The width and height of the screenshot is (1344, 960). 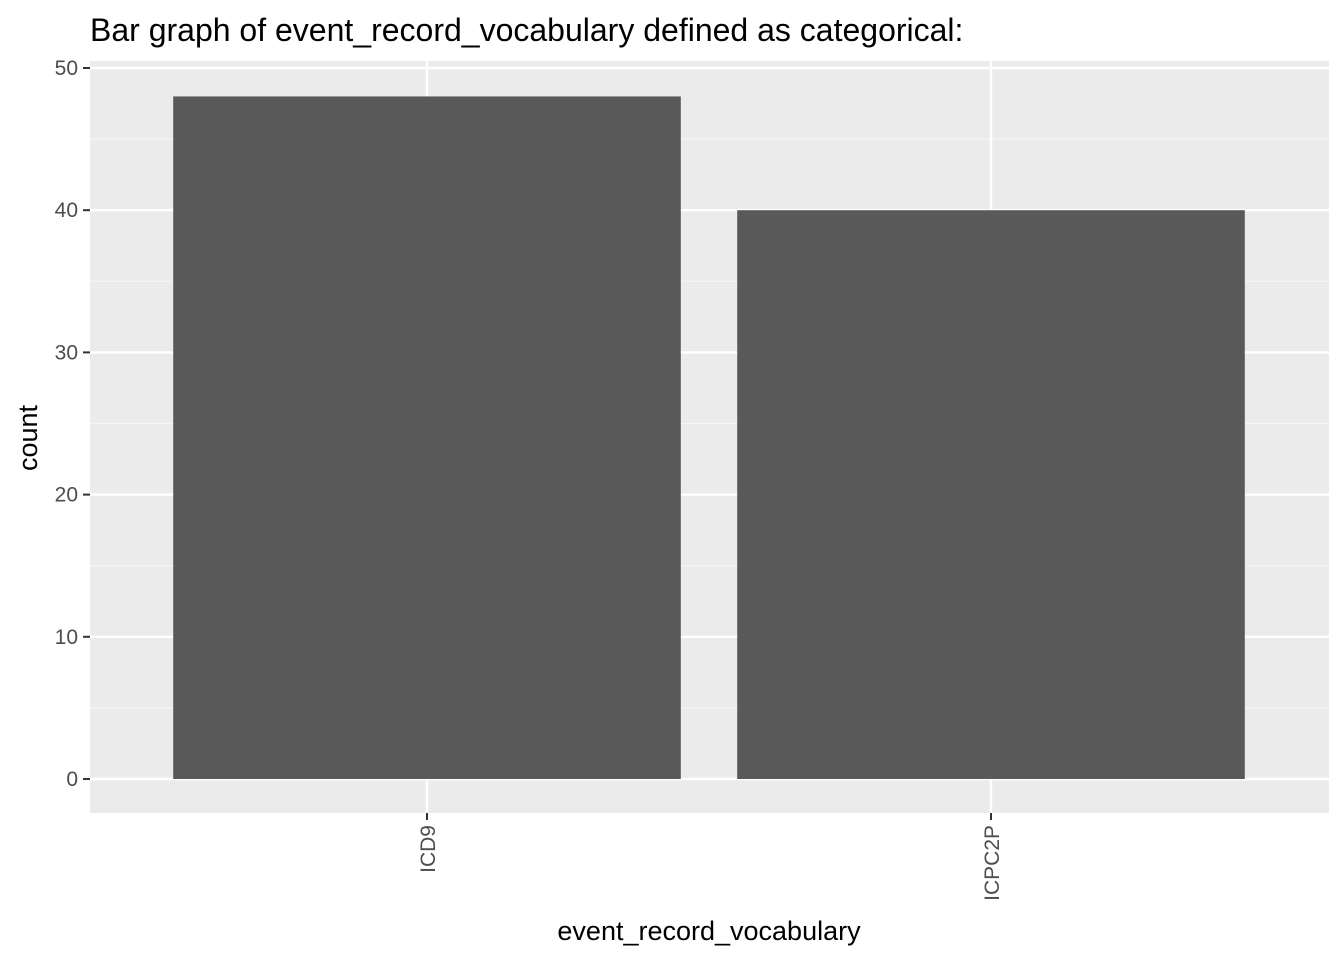 What do you see at coordinates (72, 424) in the screenshot?
I see `y-axis: 0 10 20 30 40 50` at bounding box center [72, 424].